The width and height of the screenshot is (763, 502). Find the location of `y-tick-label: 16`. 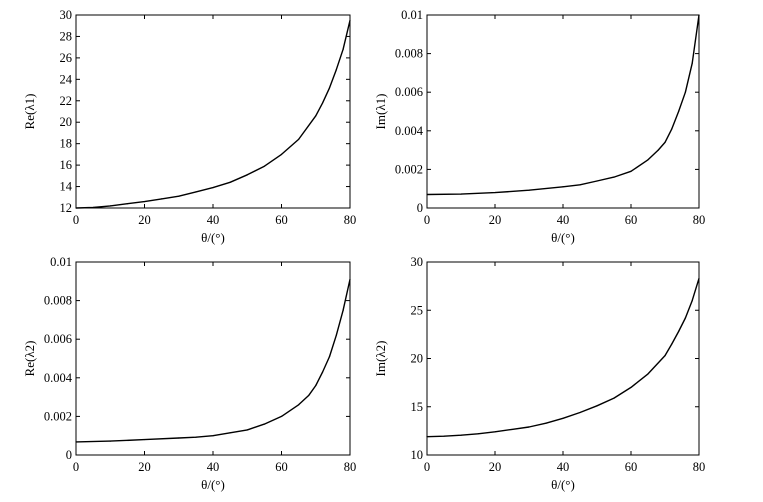

y-tick-label: 16 is located at coordinates (66, 165).